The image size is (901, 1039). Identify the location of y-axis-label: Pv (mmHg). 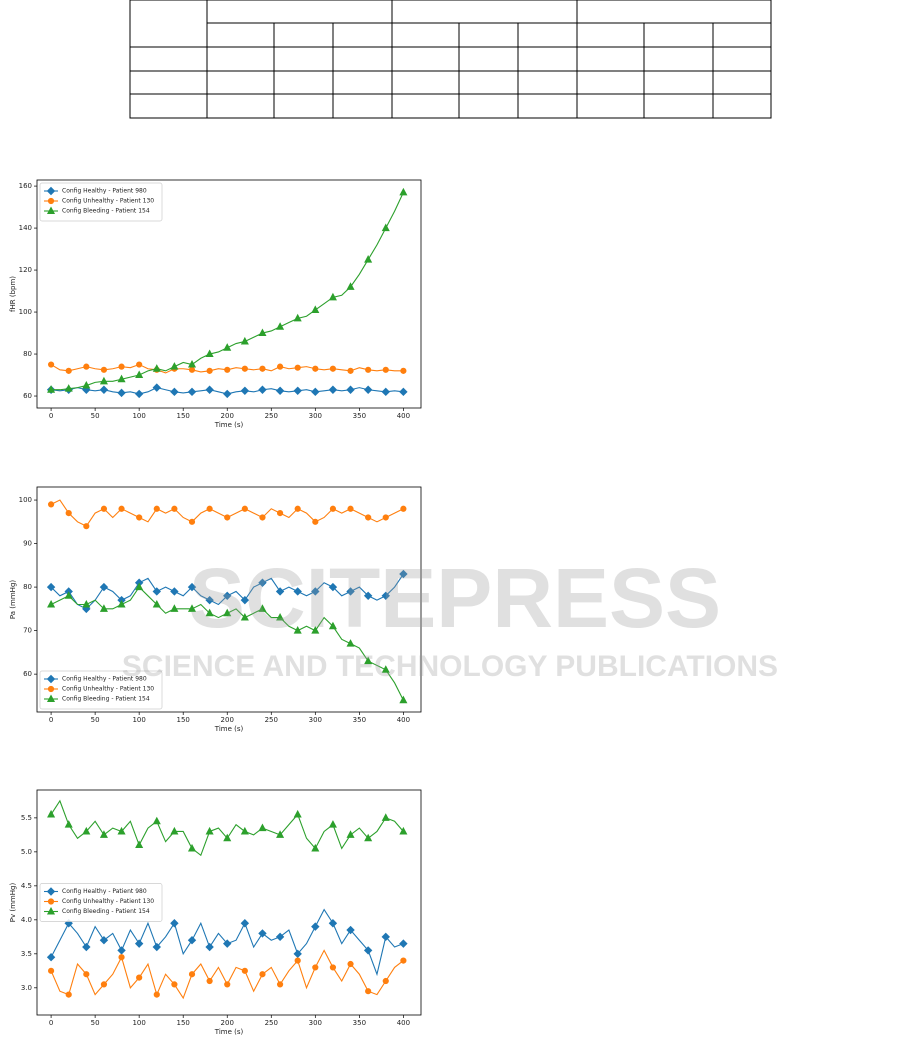
(13, 903).